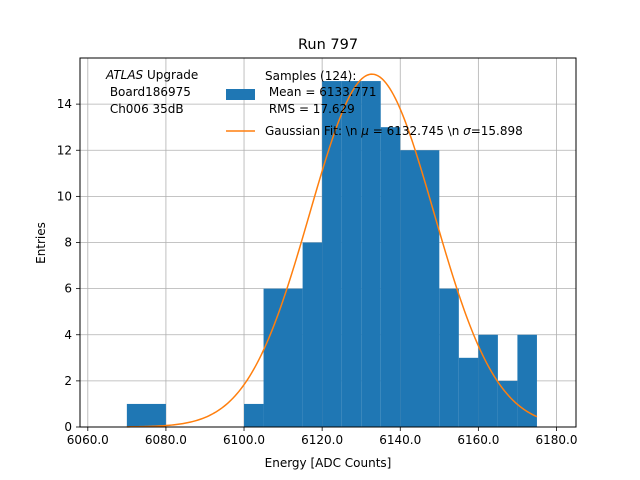 The image size is (640, 480). Describe the element at coordinates (497, 131) in the screenshot. I see `legend-fit-suffix: =15.898` at that location.